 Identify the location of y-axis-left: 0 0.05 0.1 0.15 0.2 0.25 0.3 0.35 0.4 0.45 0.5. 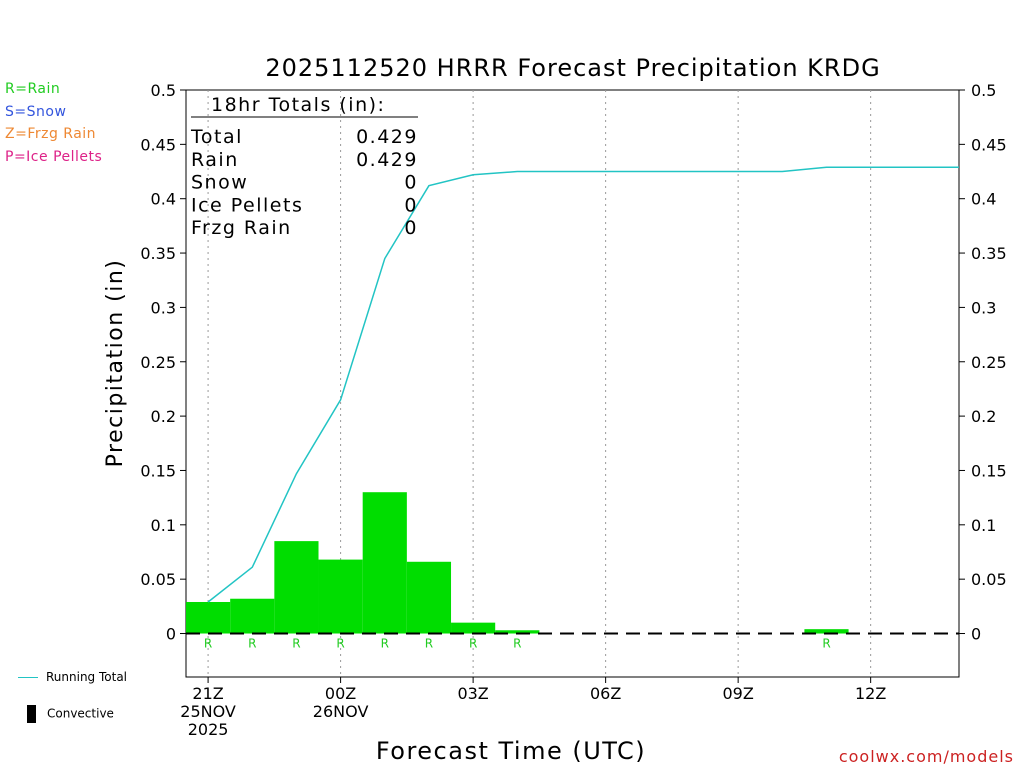
(163, 362).